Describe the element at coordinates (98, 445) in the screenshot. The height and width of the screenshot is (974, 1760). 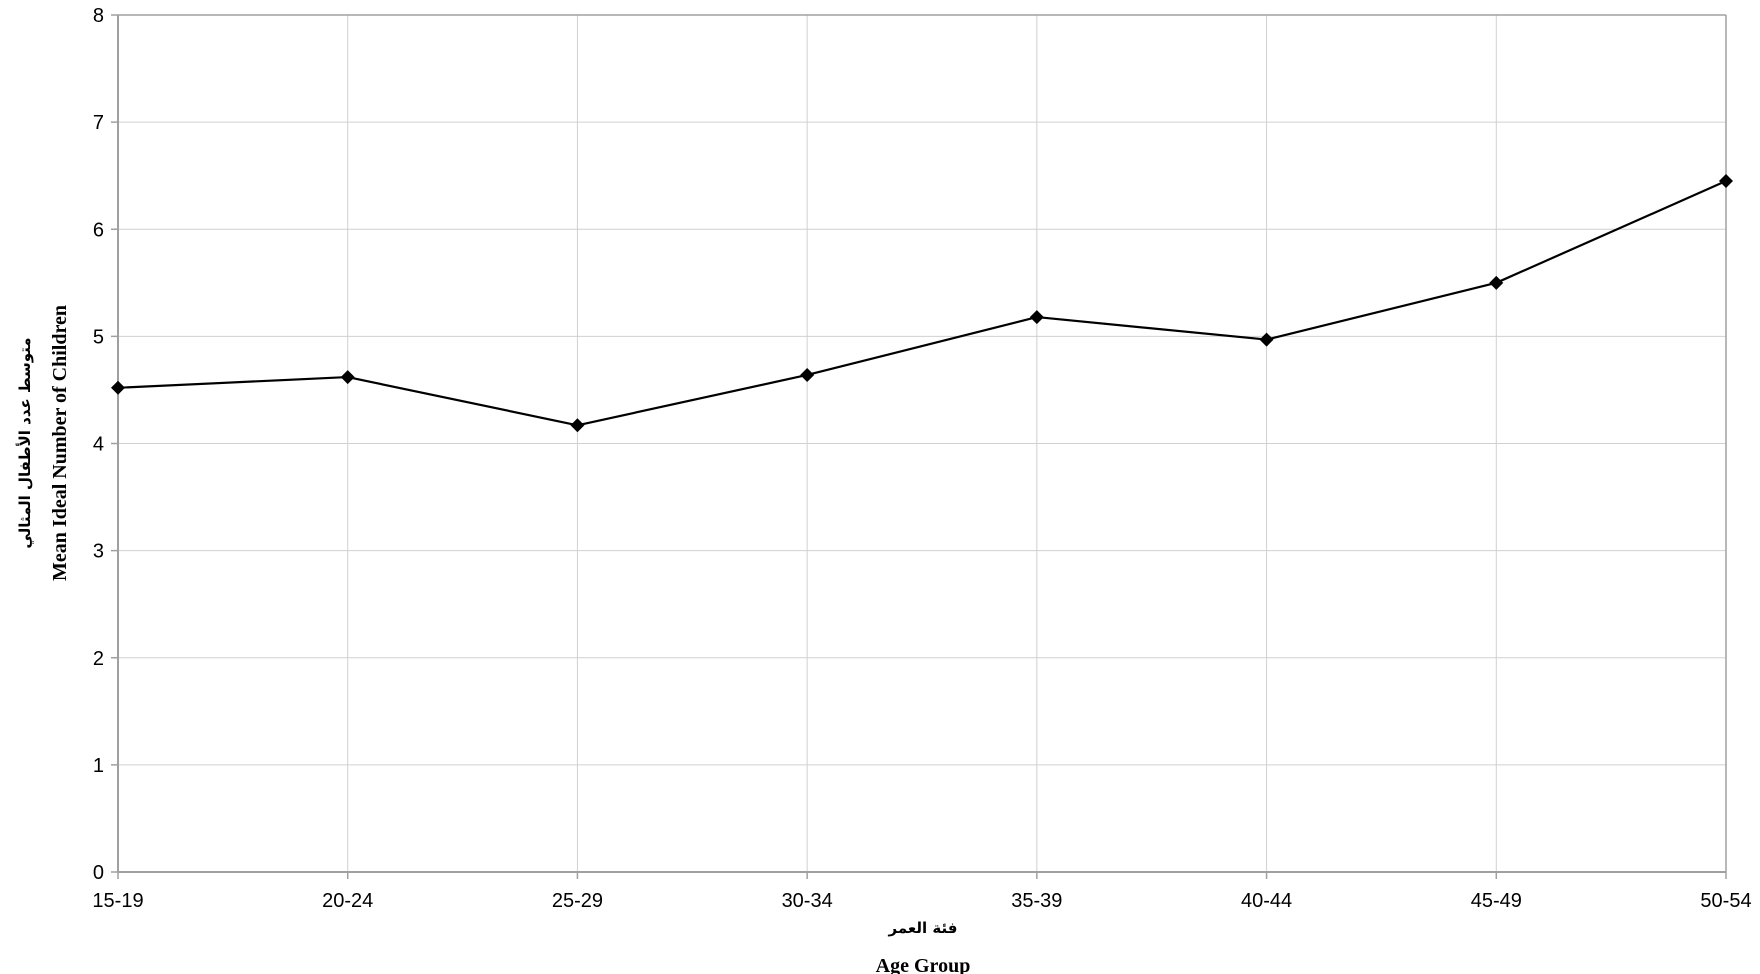
I see `y-tick-label: 4` at that location.